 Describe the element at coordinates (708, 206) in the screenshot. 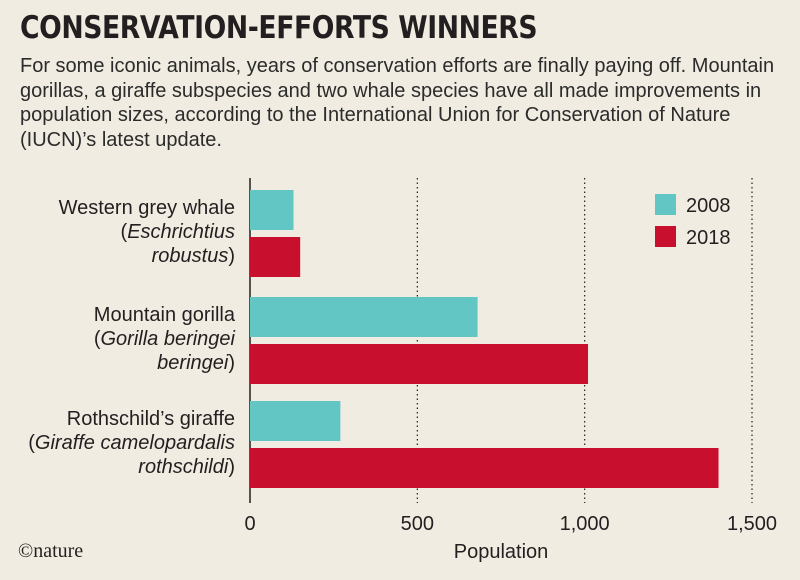

I see `legend-label-2008: 2008` at that location.